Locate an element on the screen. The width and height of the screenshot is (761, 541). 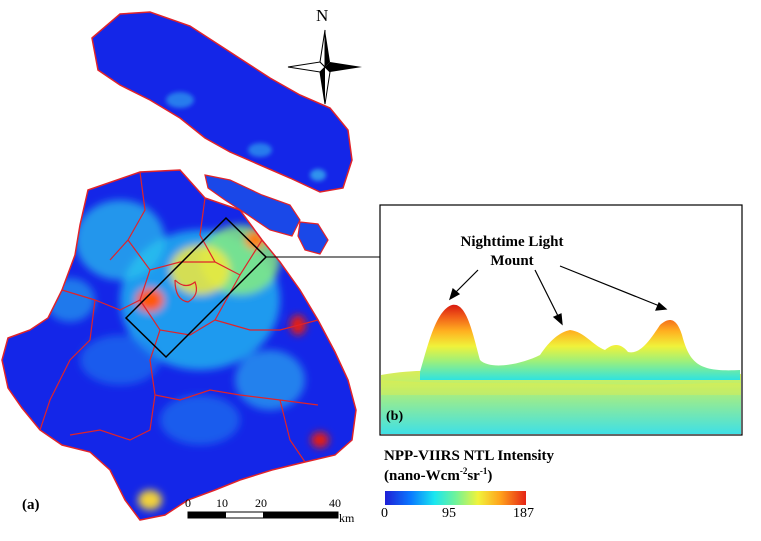
legend-mid-label: 95 is located at coordinates (449, 513).